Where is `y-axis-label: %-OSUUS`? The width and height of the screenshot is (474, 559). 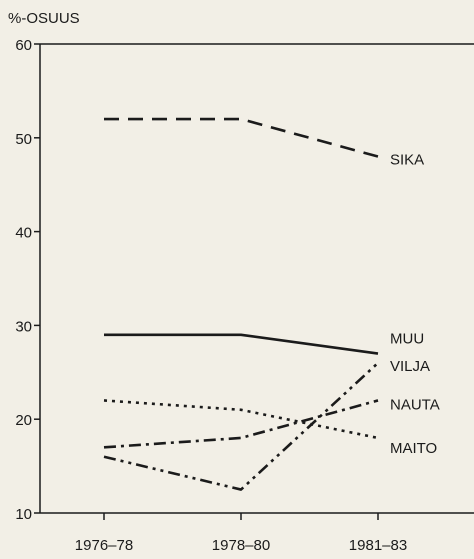 y-axis-label: %-OSUUS is located at coordinates (44, 18).